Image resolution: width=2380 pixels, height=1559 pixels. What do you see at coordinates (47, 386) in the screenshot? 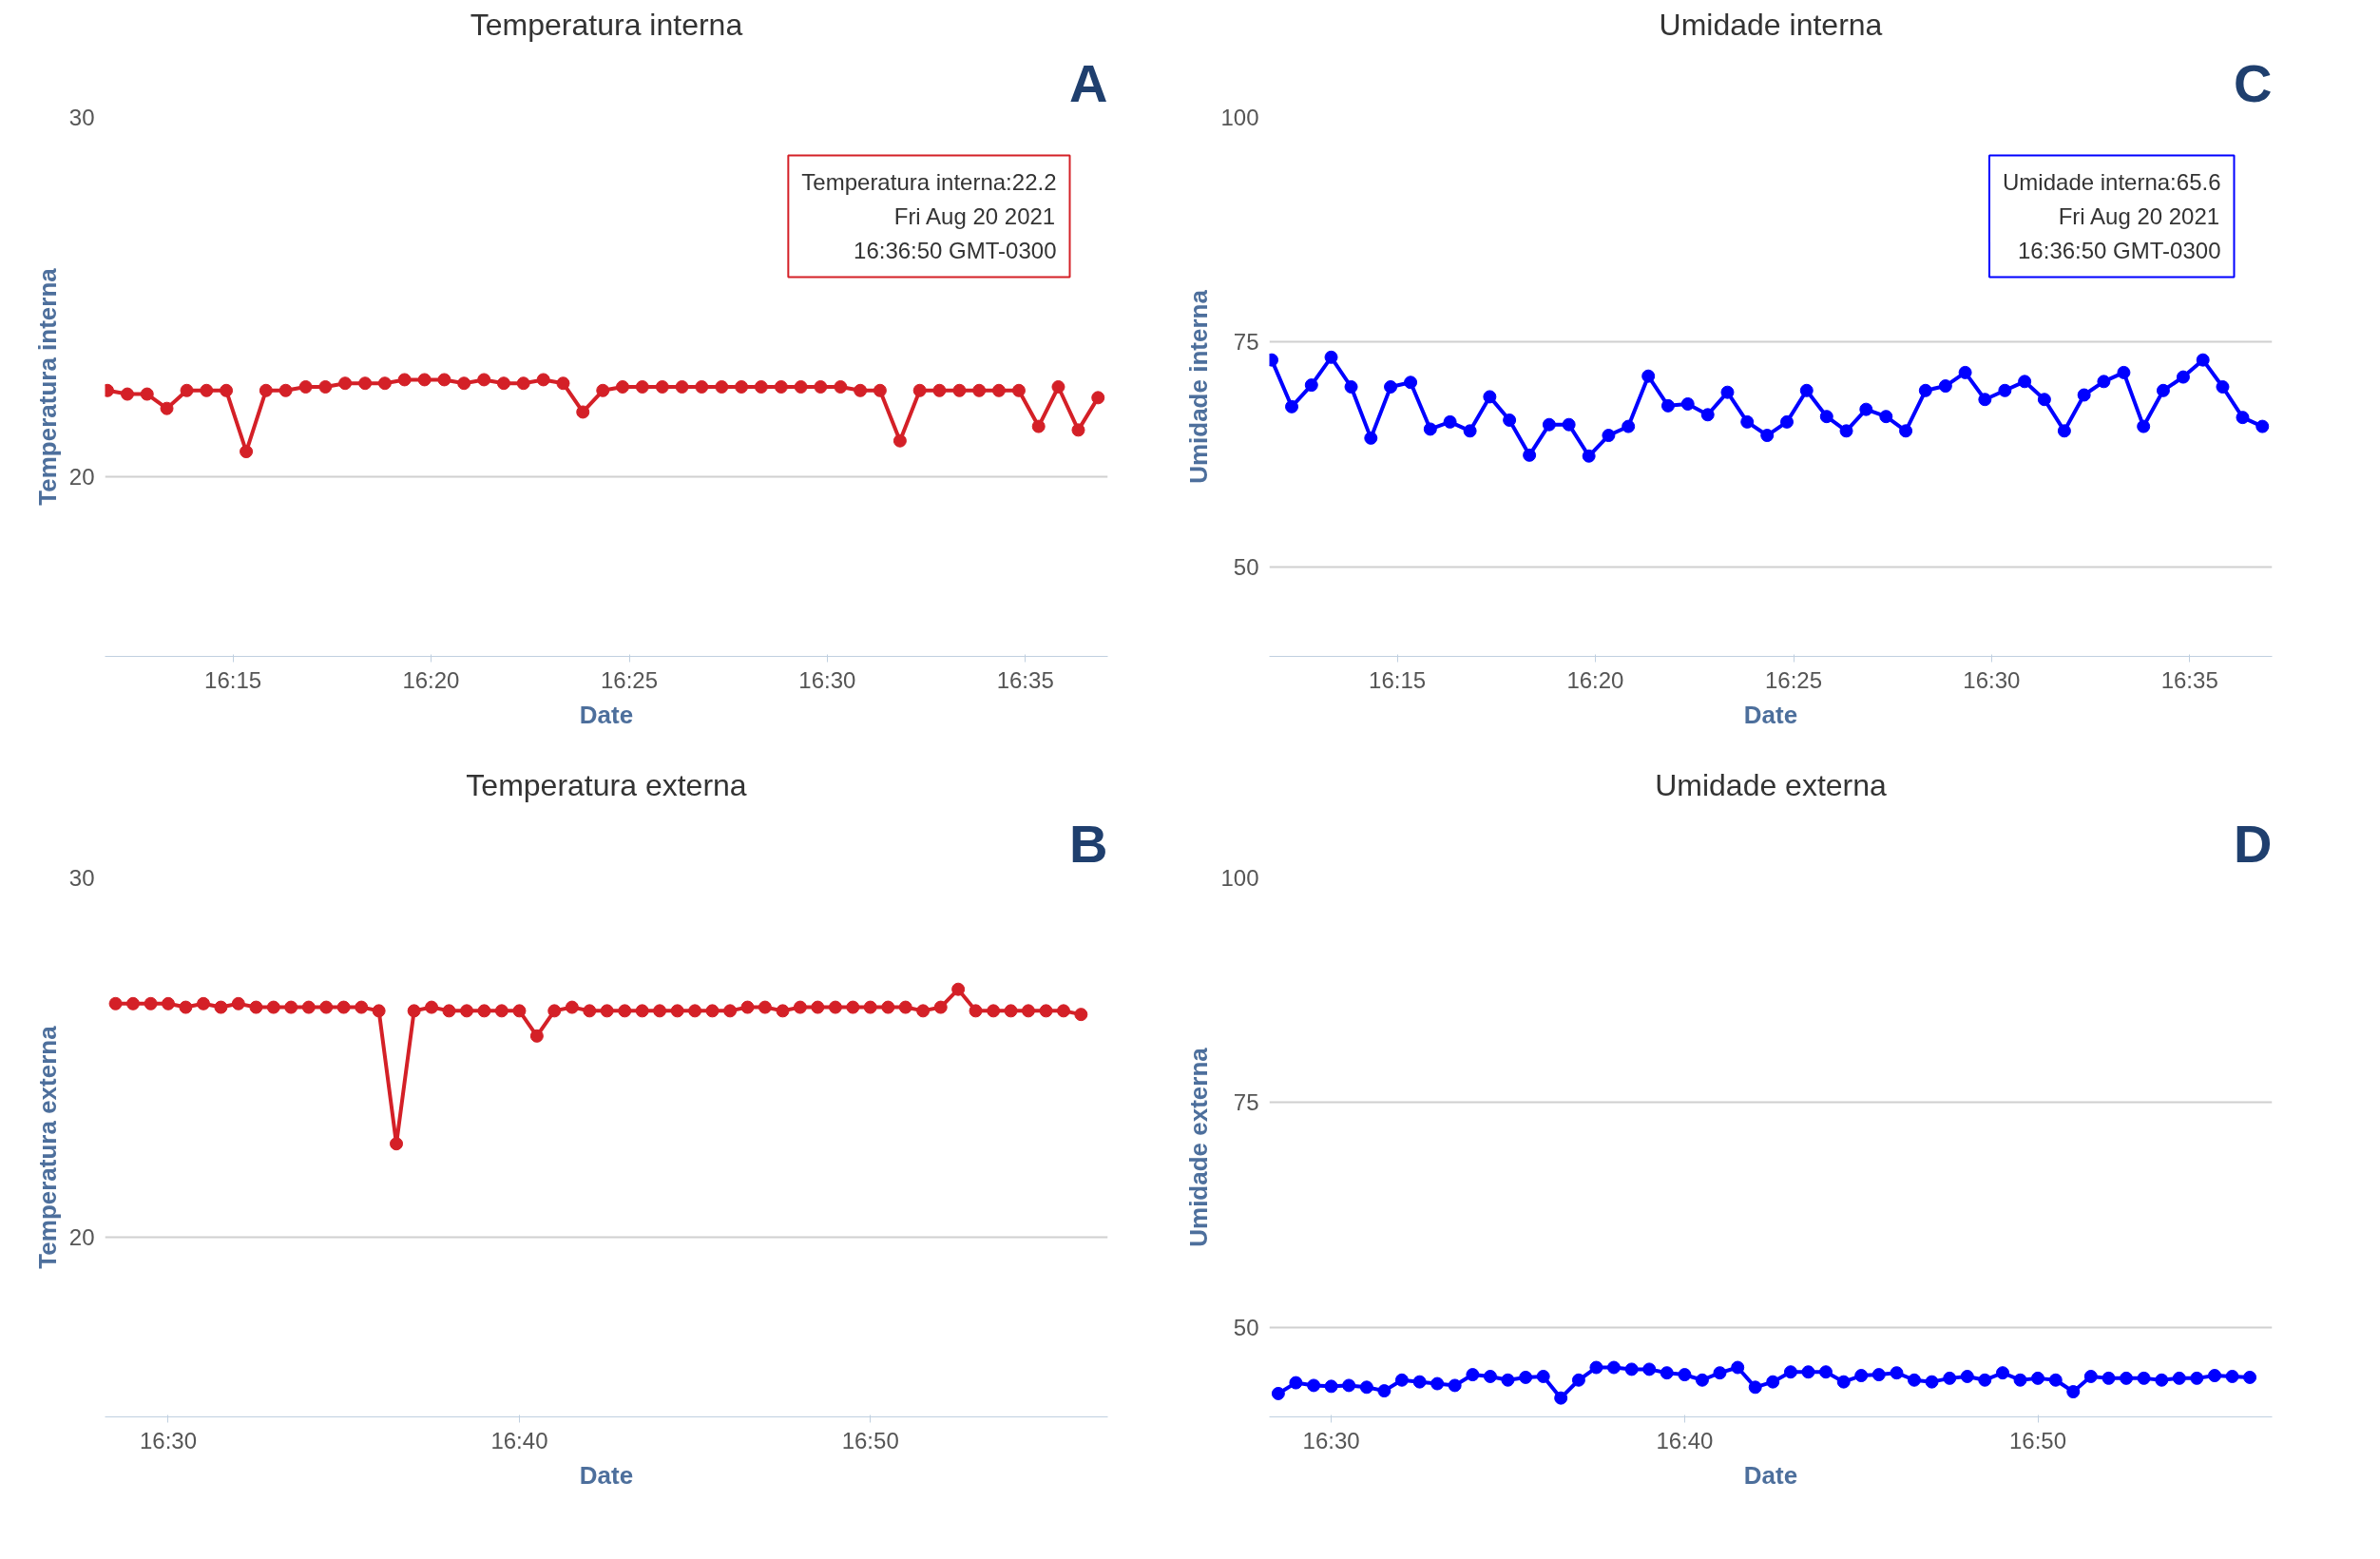
I see `y-axis-title: Temperatura interna` at bounding box center [47, 386].